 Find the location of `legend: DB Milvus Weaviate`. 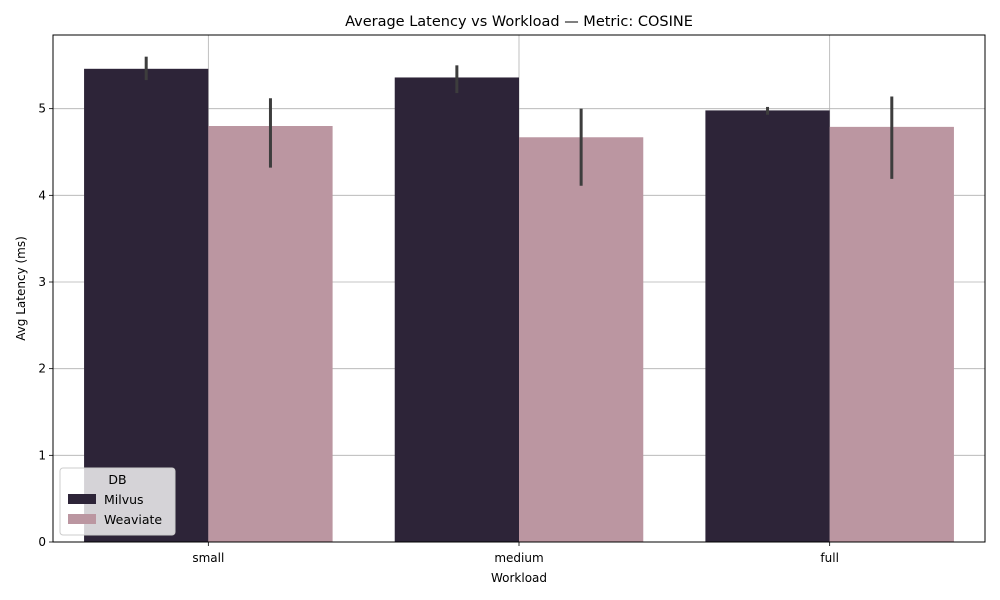

legend: DB Milvus Weaviate is located at coordinates (117, 501).